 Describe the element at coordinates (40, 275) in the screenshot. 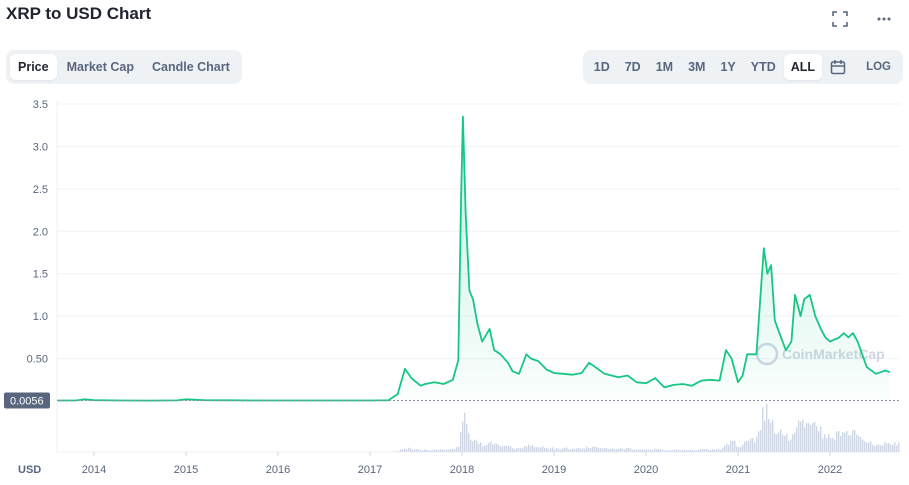

I see `y-tick-label: 1.5` at that location.